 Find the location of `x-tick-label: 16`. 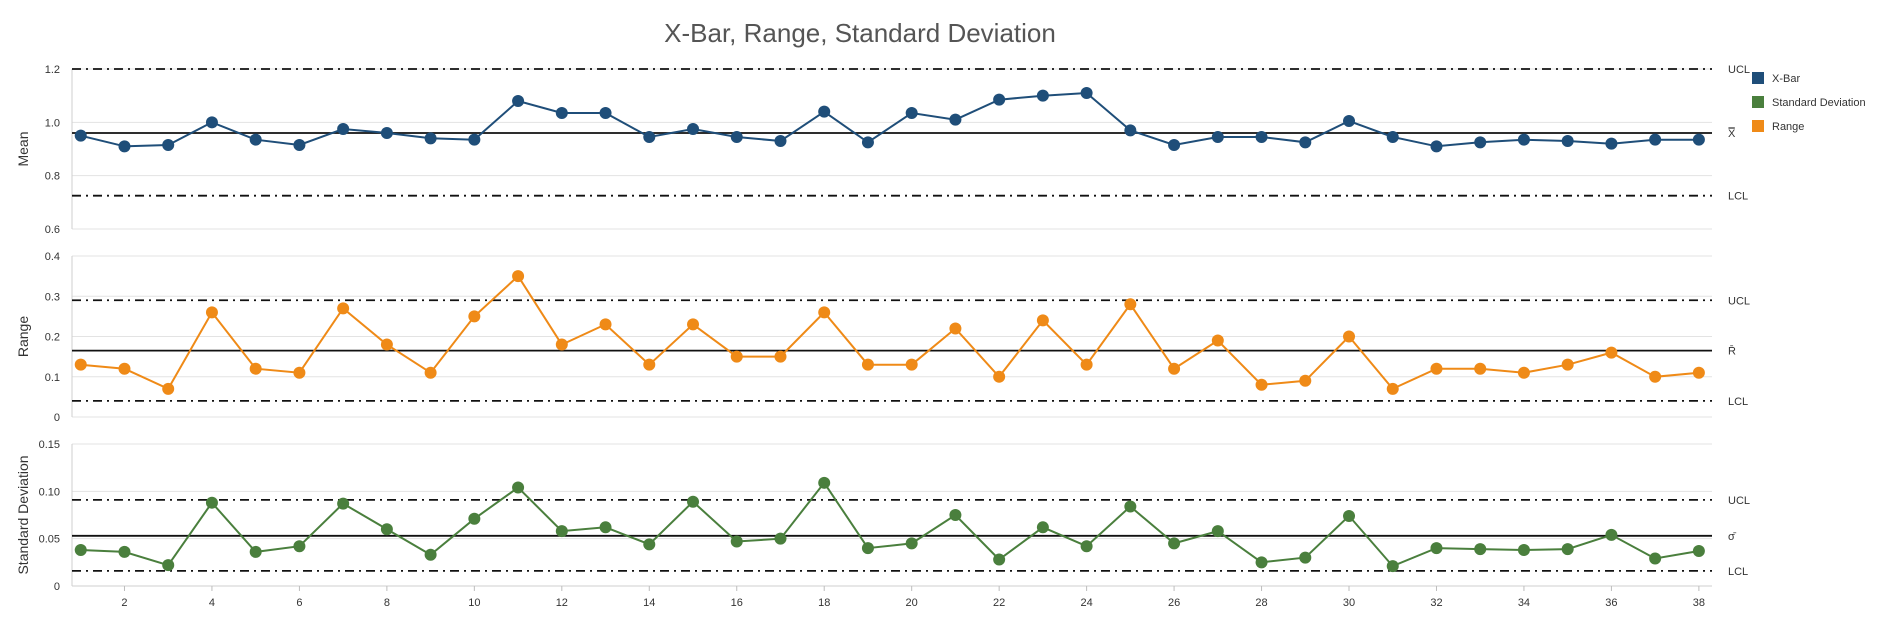

x-tick-label: 16 is located at coordinates (737, 603).